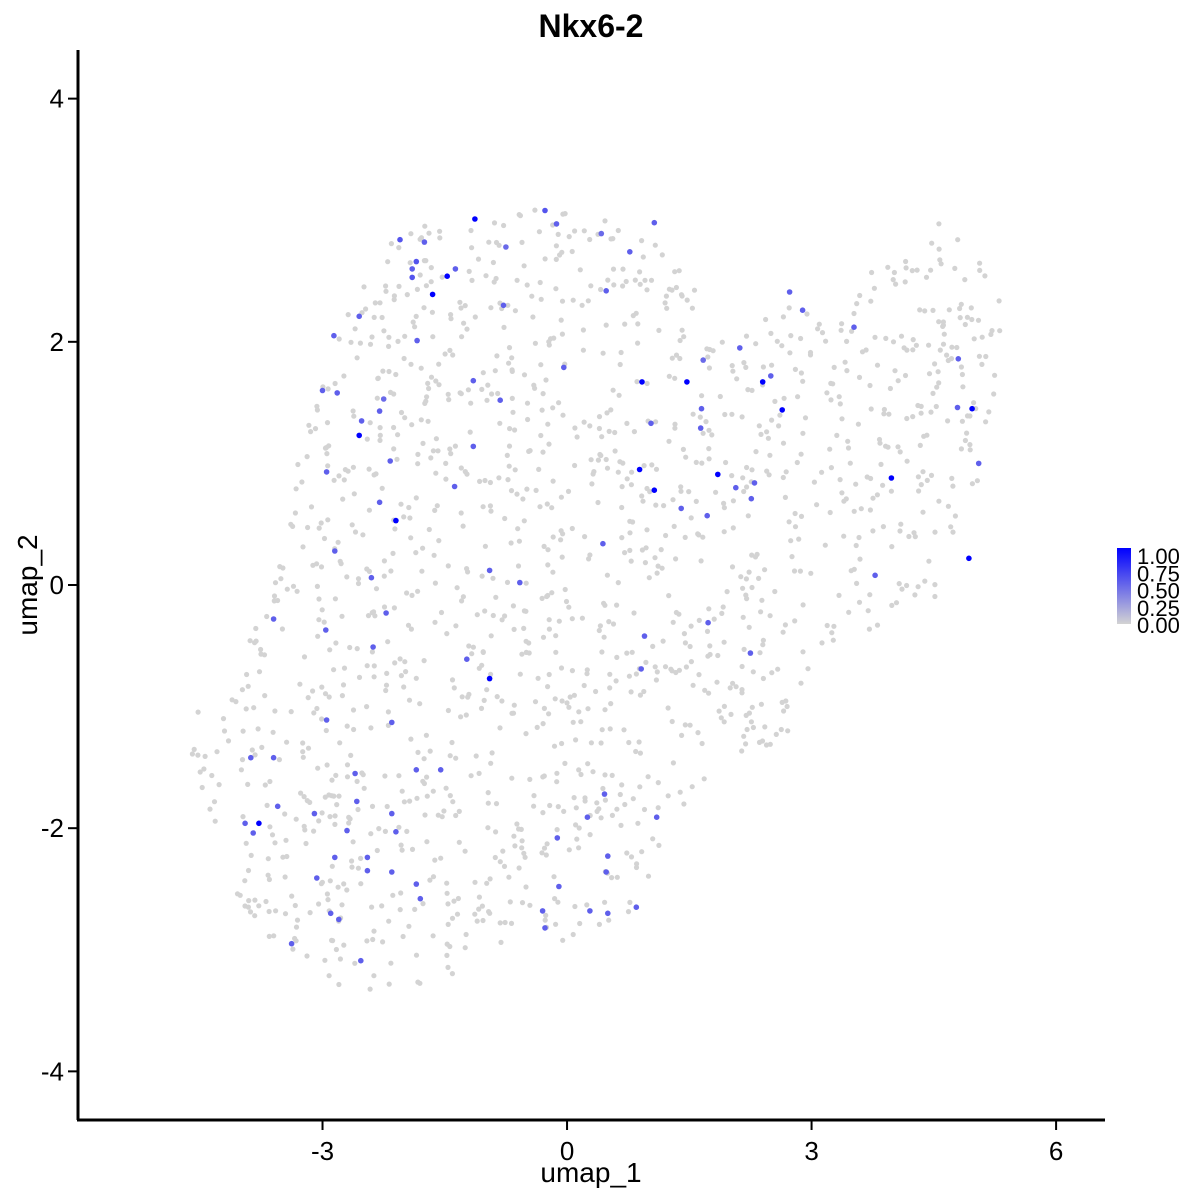 This screenshot has height=1200, width=1200. I want to click on legend-tick-label: 1.00, so click(1158, 556).